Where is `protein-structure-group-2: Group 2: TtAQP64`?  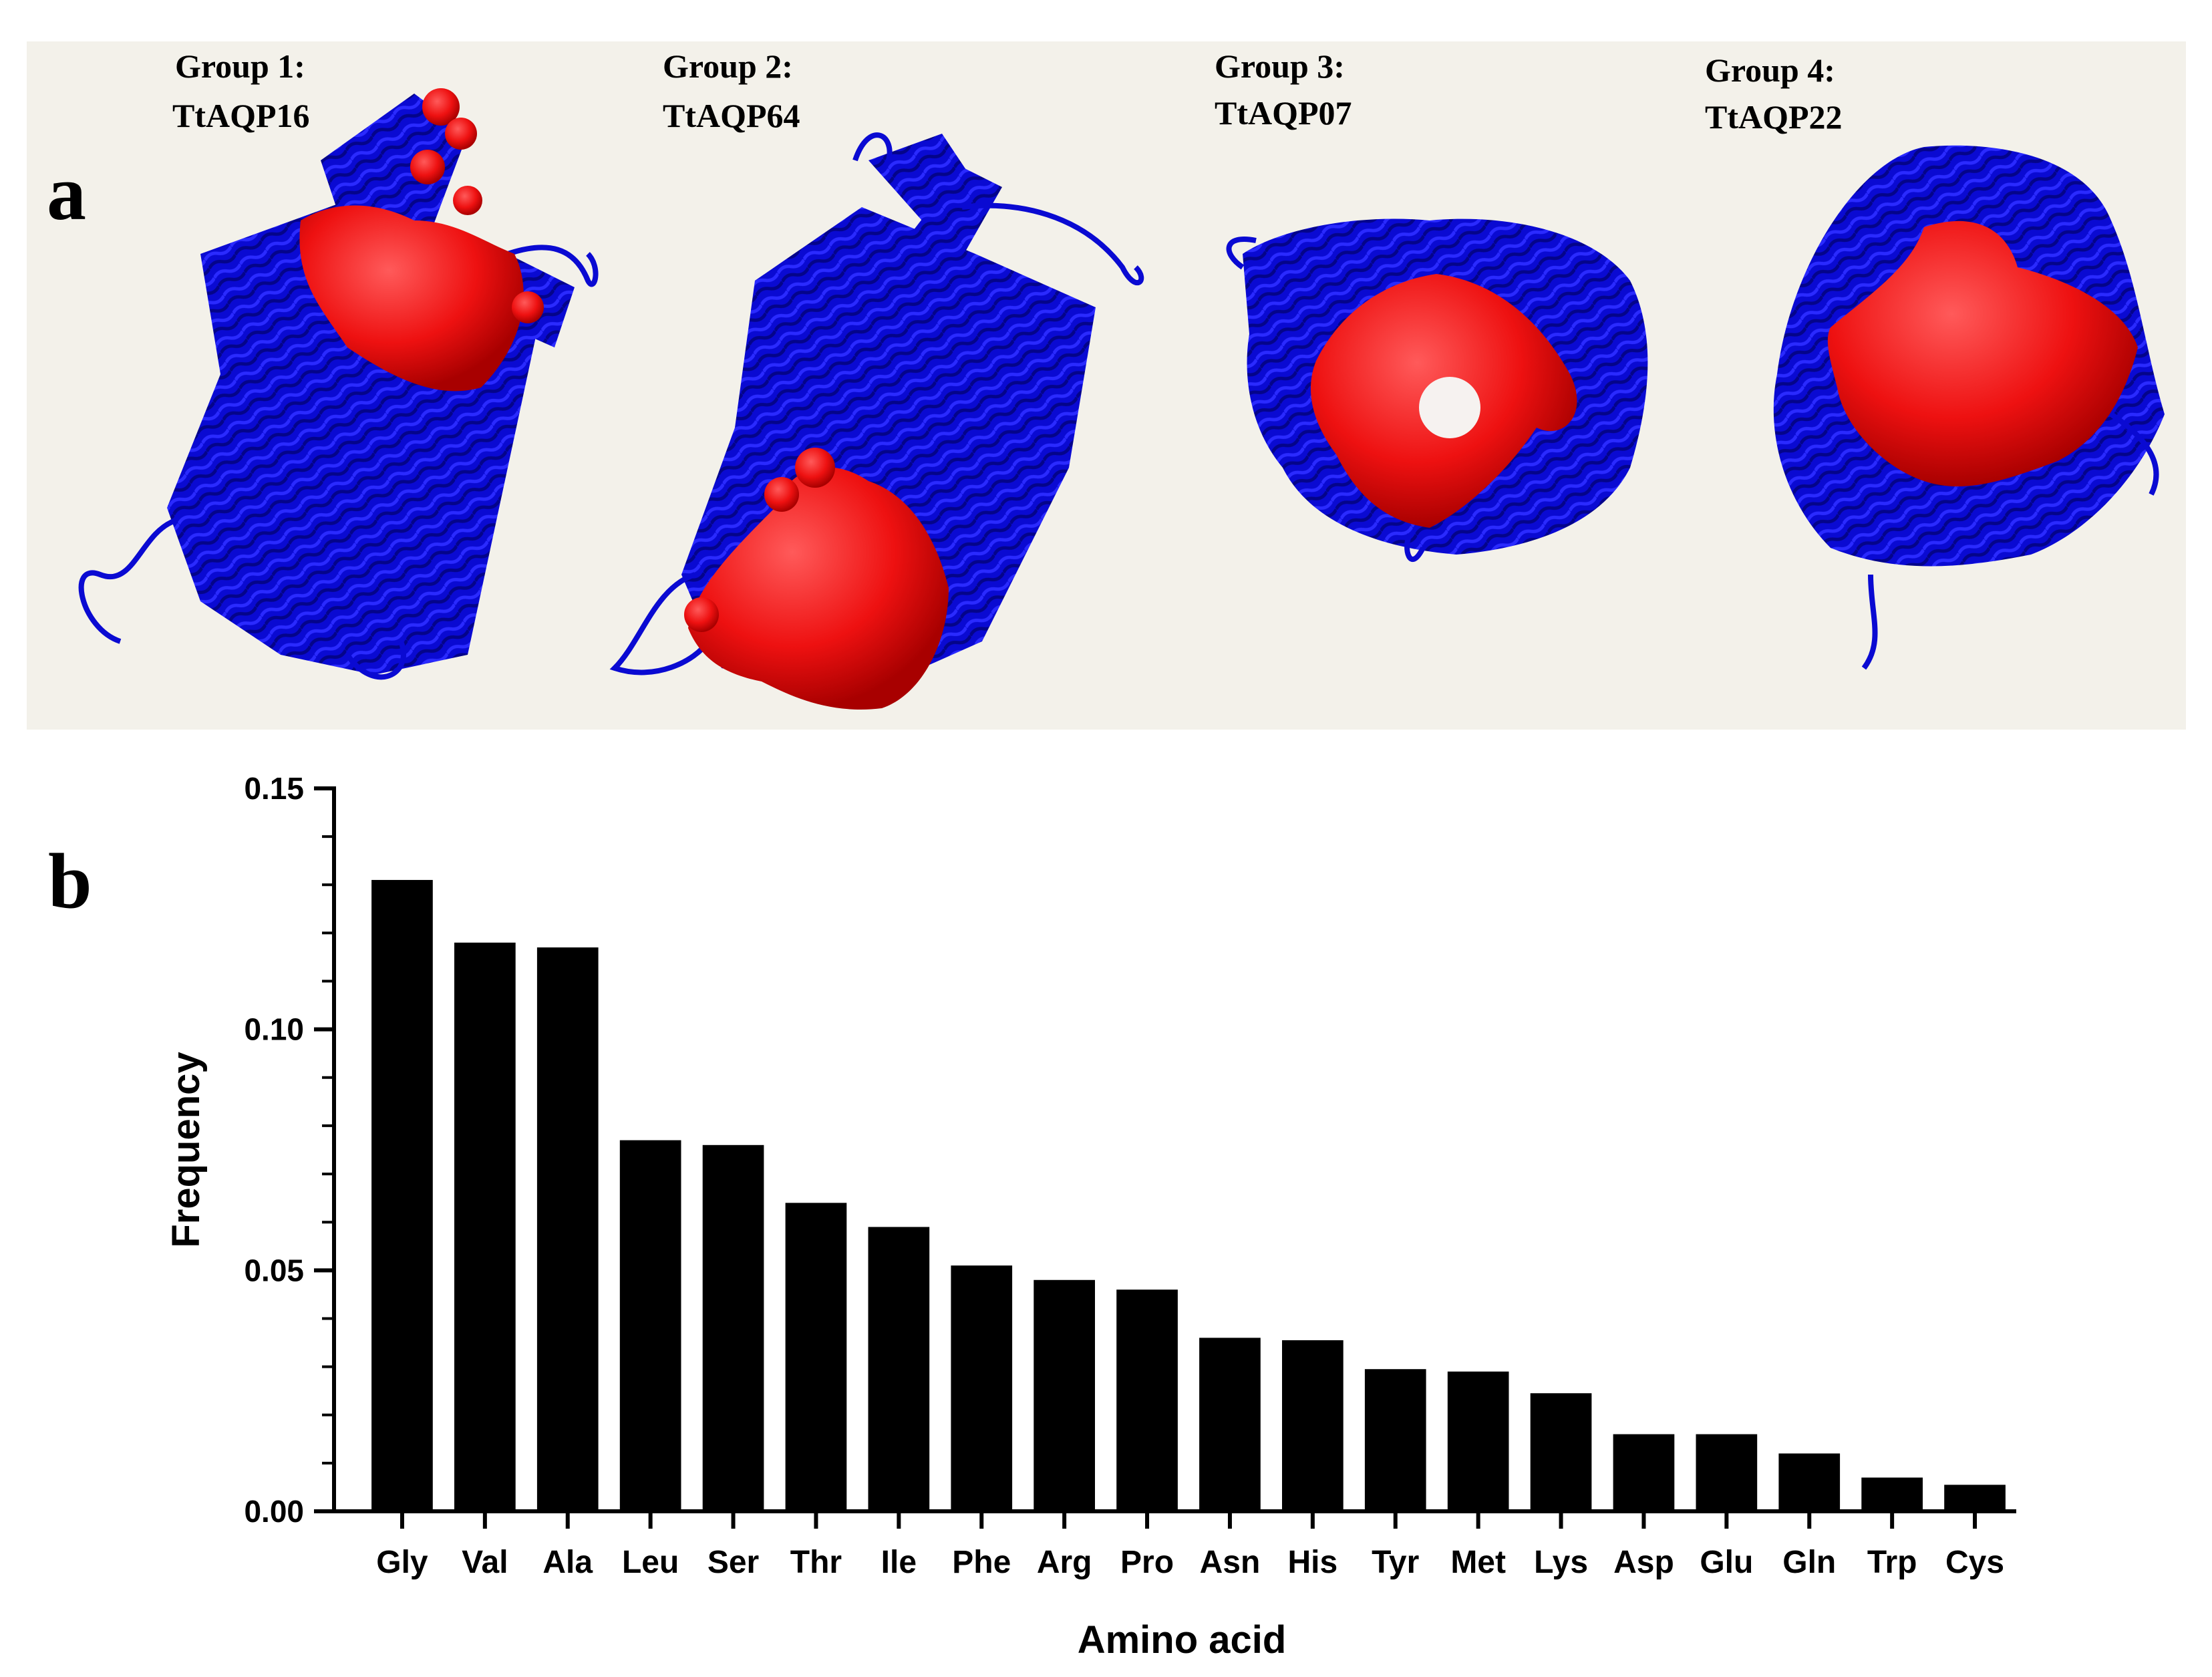
protein-structure-group-2: Group 2: TtAQP64 is located at coordinates (876, 378).